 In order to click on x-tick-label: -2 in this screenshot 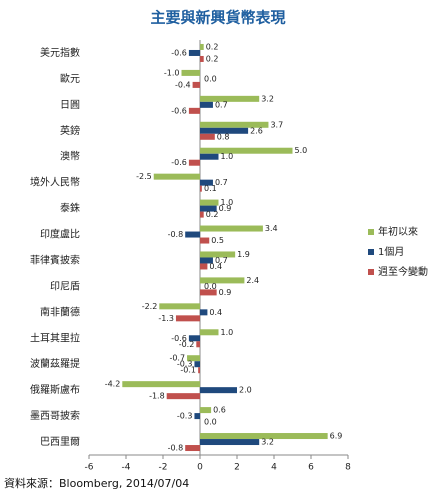, I will do `click(163, 468)`.